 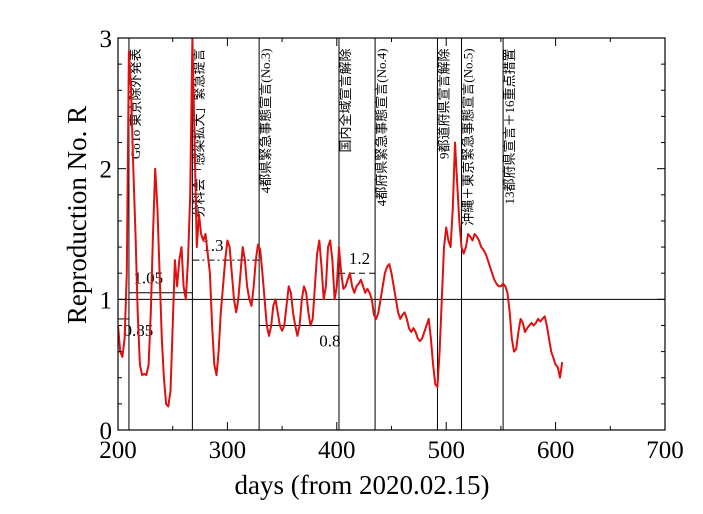 I want to click on y-tick-label: 0, so click(x=106, y=431).